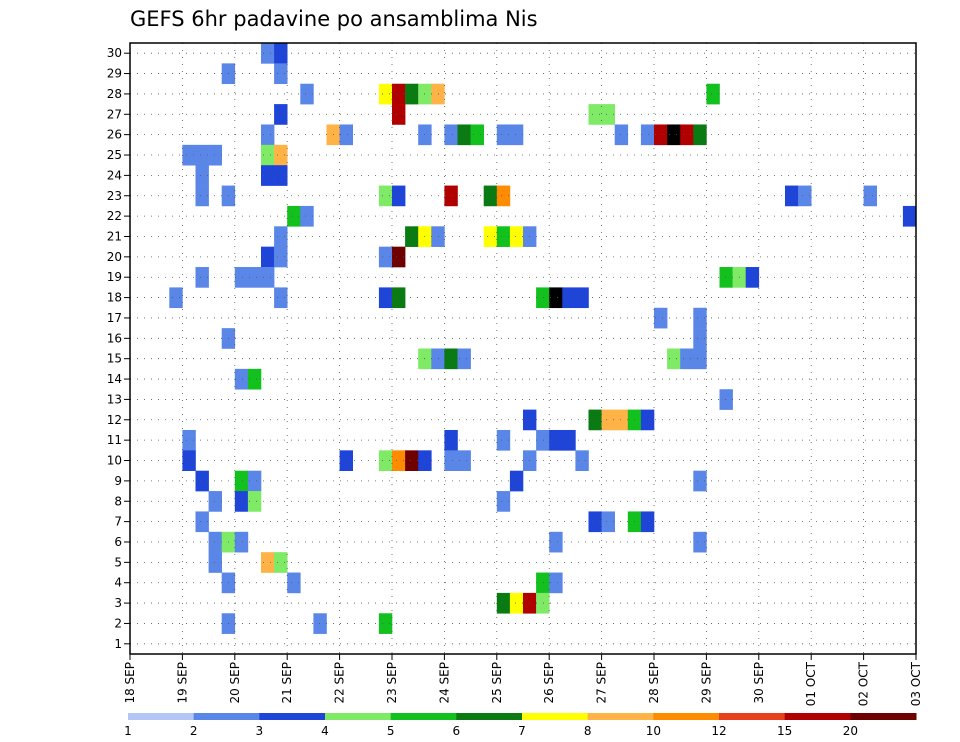  I want to click on x-tick-label: 23 SEP, so click(392, 683).